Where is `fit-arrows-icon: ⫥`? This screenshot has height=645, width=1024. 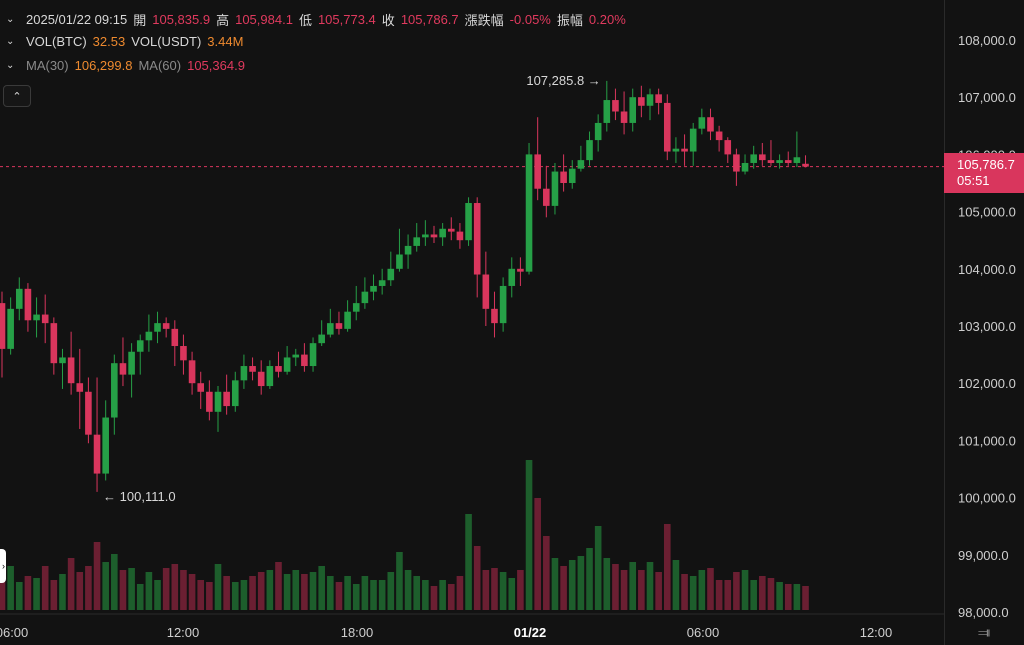 fit-arrows-icon: ⫥ is located at coordinates (984, 632).